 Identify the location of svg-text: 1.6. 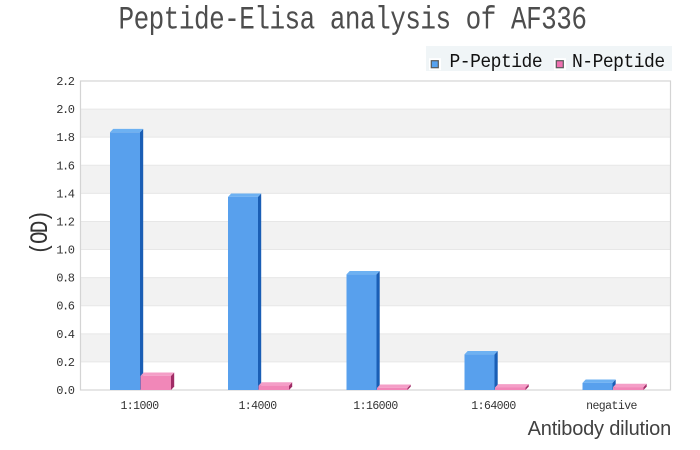
(65, 166).